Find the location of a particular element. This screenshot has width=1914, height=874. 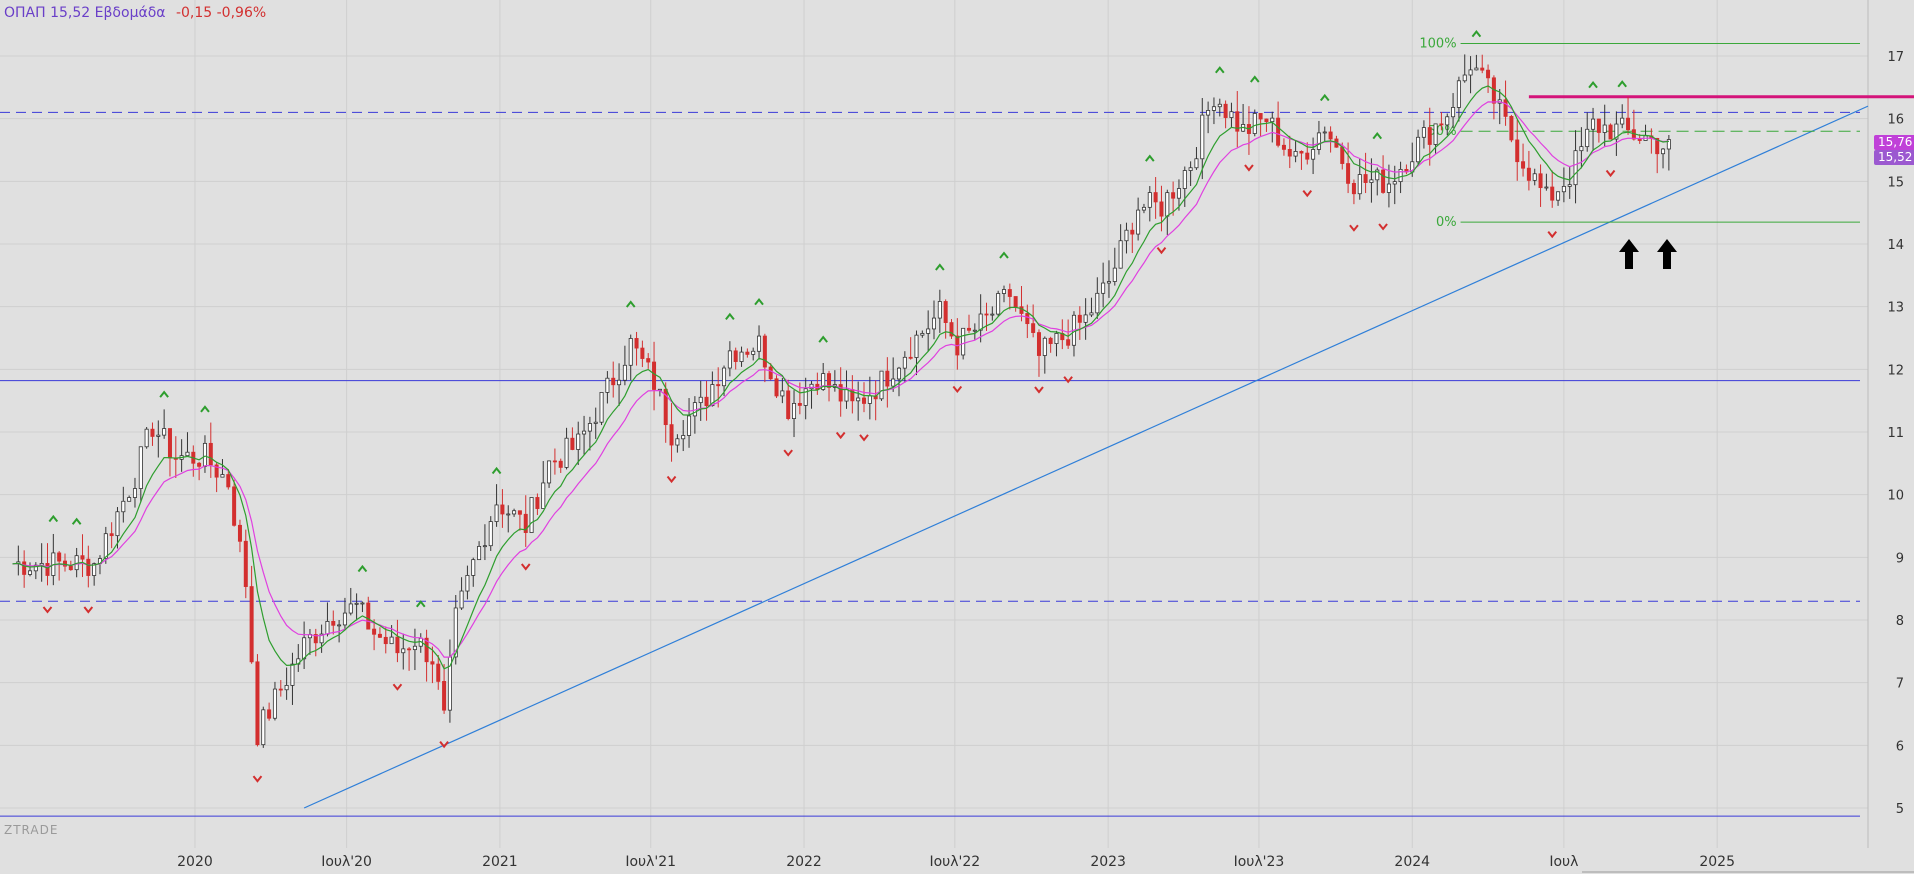

y-tick-label: 17 is located at coordinates (1895, 57).